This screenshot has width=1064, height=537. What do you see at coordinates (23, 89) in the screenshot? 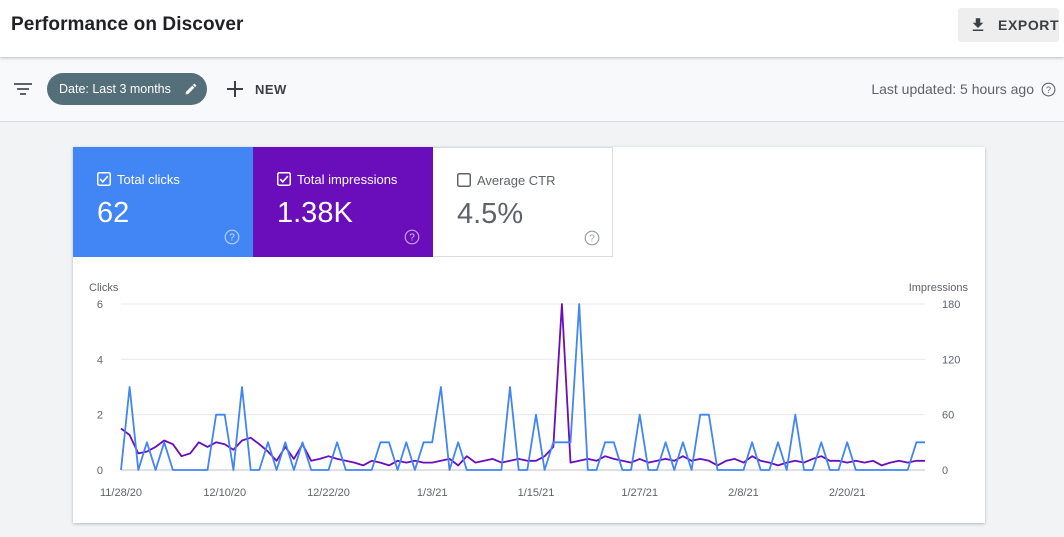
I see `filter-icon` at bounding box center [23, 89].